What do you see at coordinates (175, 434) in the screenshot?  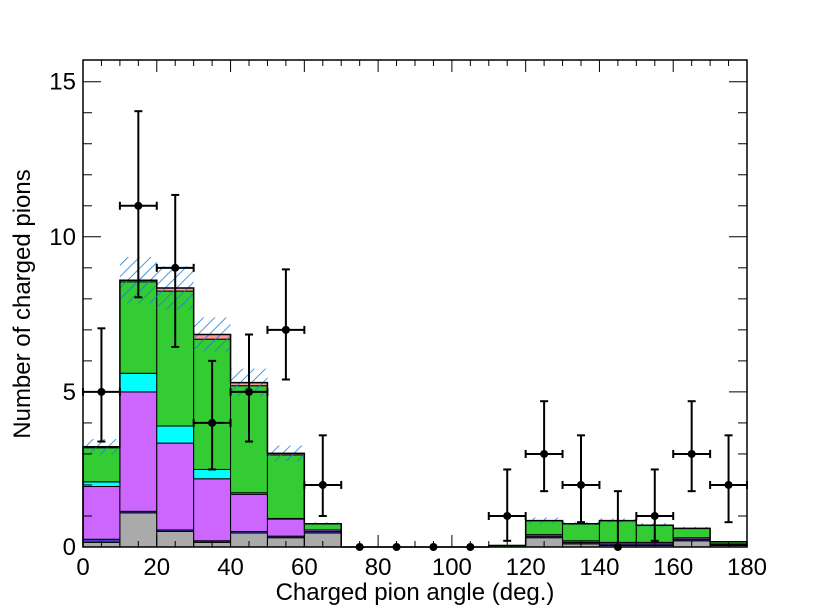 I see `bar-s3-bin2` at bounding box center [175, 434].